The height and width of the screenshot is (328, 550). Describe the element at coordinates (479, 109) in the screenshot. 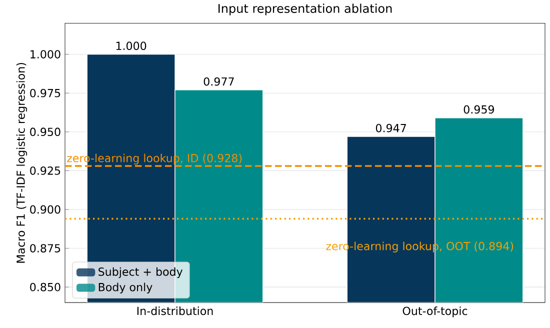

I see `data-label: 0.959` at that location.